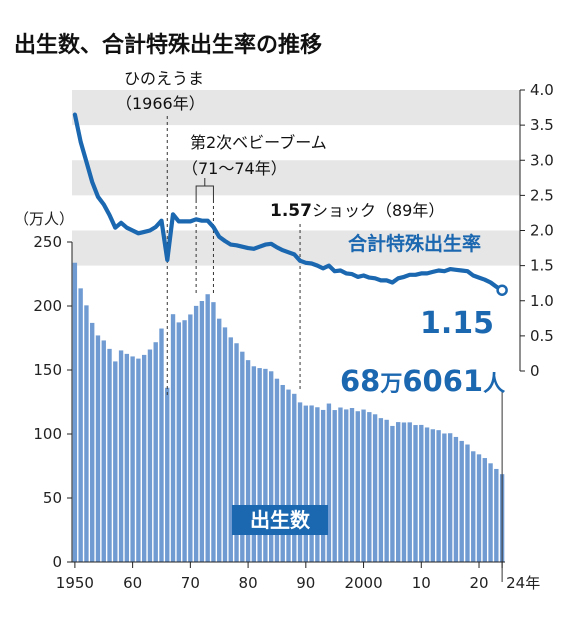  I want to click on bar-2018, so click(467, 503).